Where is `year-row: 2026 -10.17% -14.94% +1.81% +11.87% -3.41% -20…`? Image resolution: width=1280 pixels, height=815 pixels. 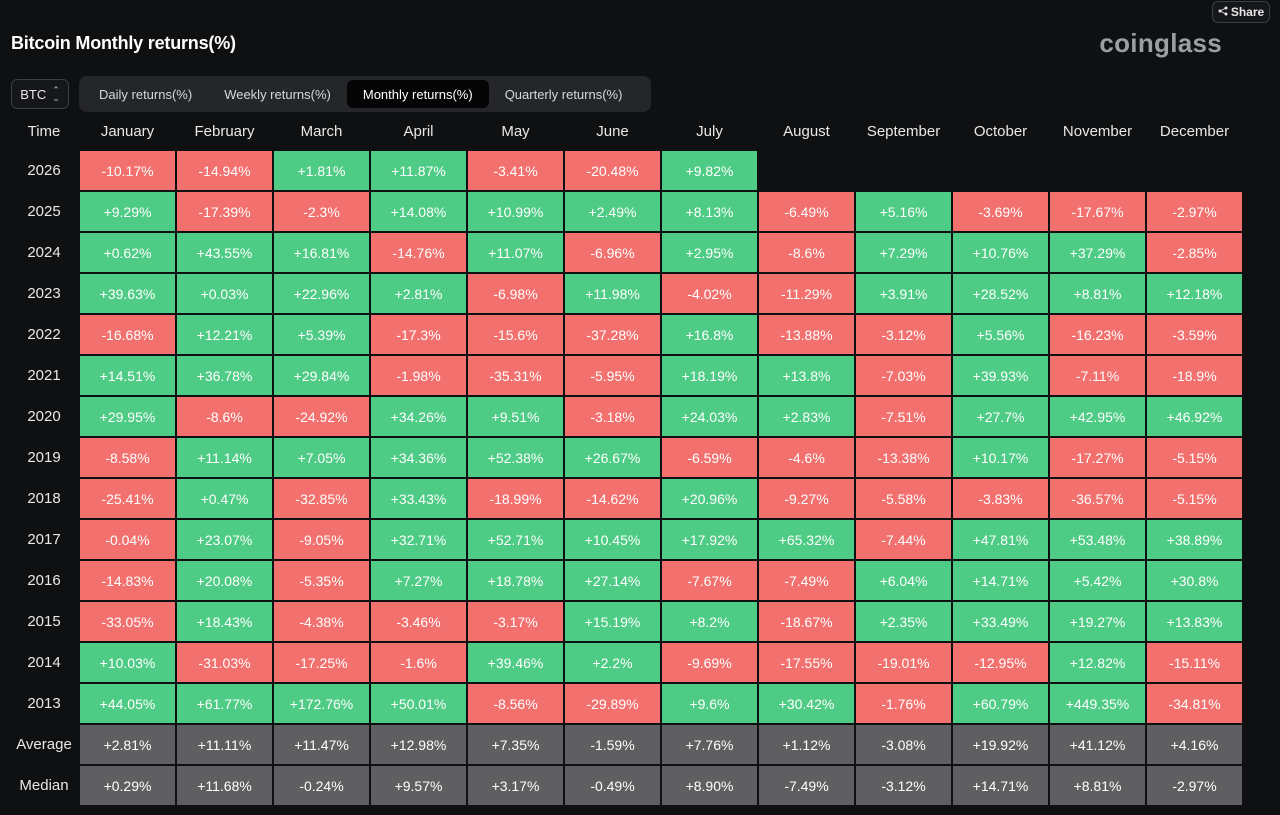 year-row: 2026 -10.17% -14.94% +1.81% +11.87% -3.41% -20… is located at coordinates (626, 170).